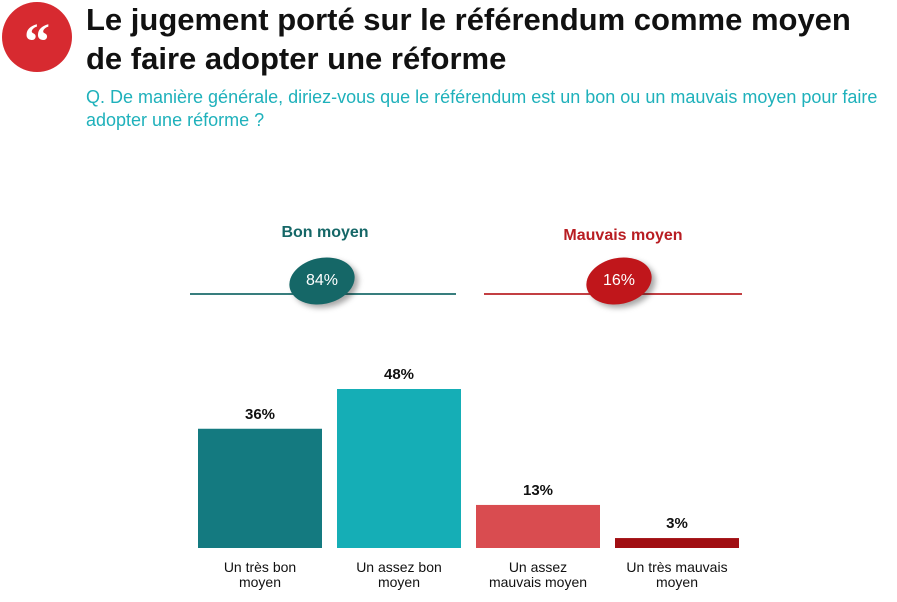 This screenshot has height=602, width=897. I want to click on group-label-bon-moyen: Bon moyen, so click(325, 232).